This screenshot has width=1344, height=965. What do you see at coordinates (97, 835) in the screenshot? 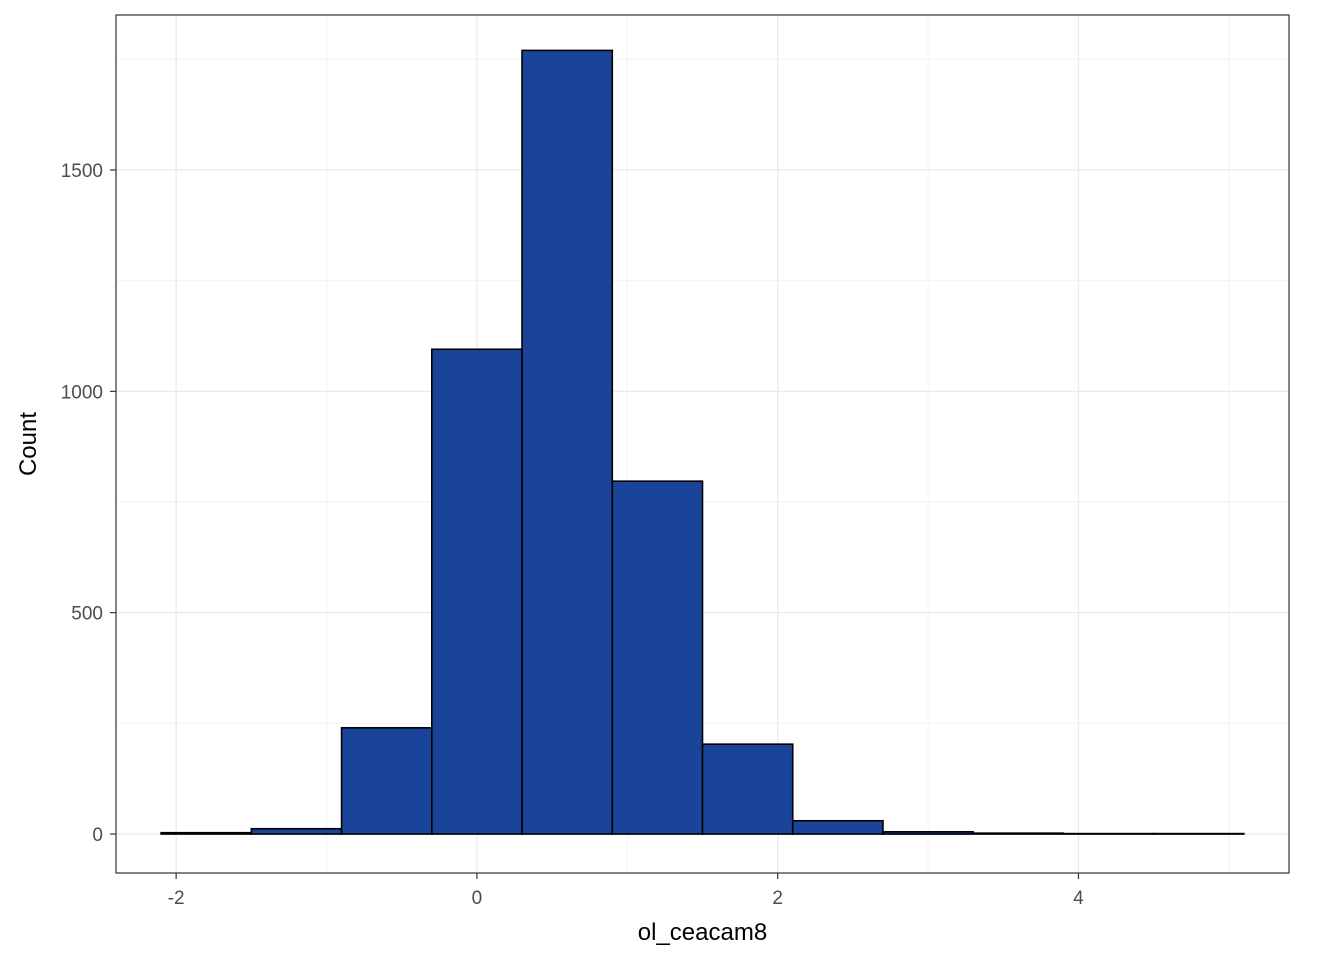
I see `y-tick-label: 0` at bounding box center [97, 835].